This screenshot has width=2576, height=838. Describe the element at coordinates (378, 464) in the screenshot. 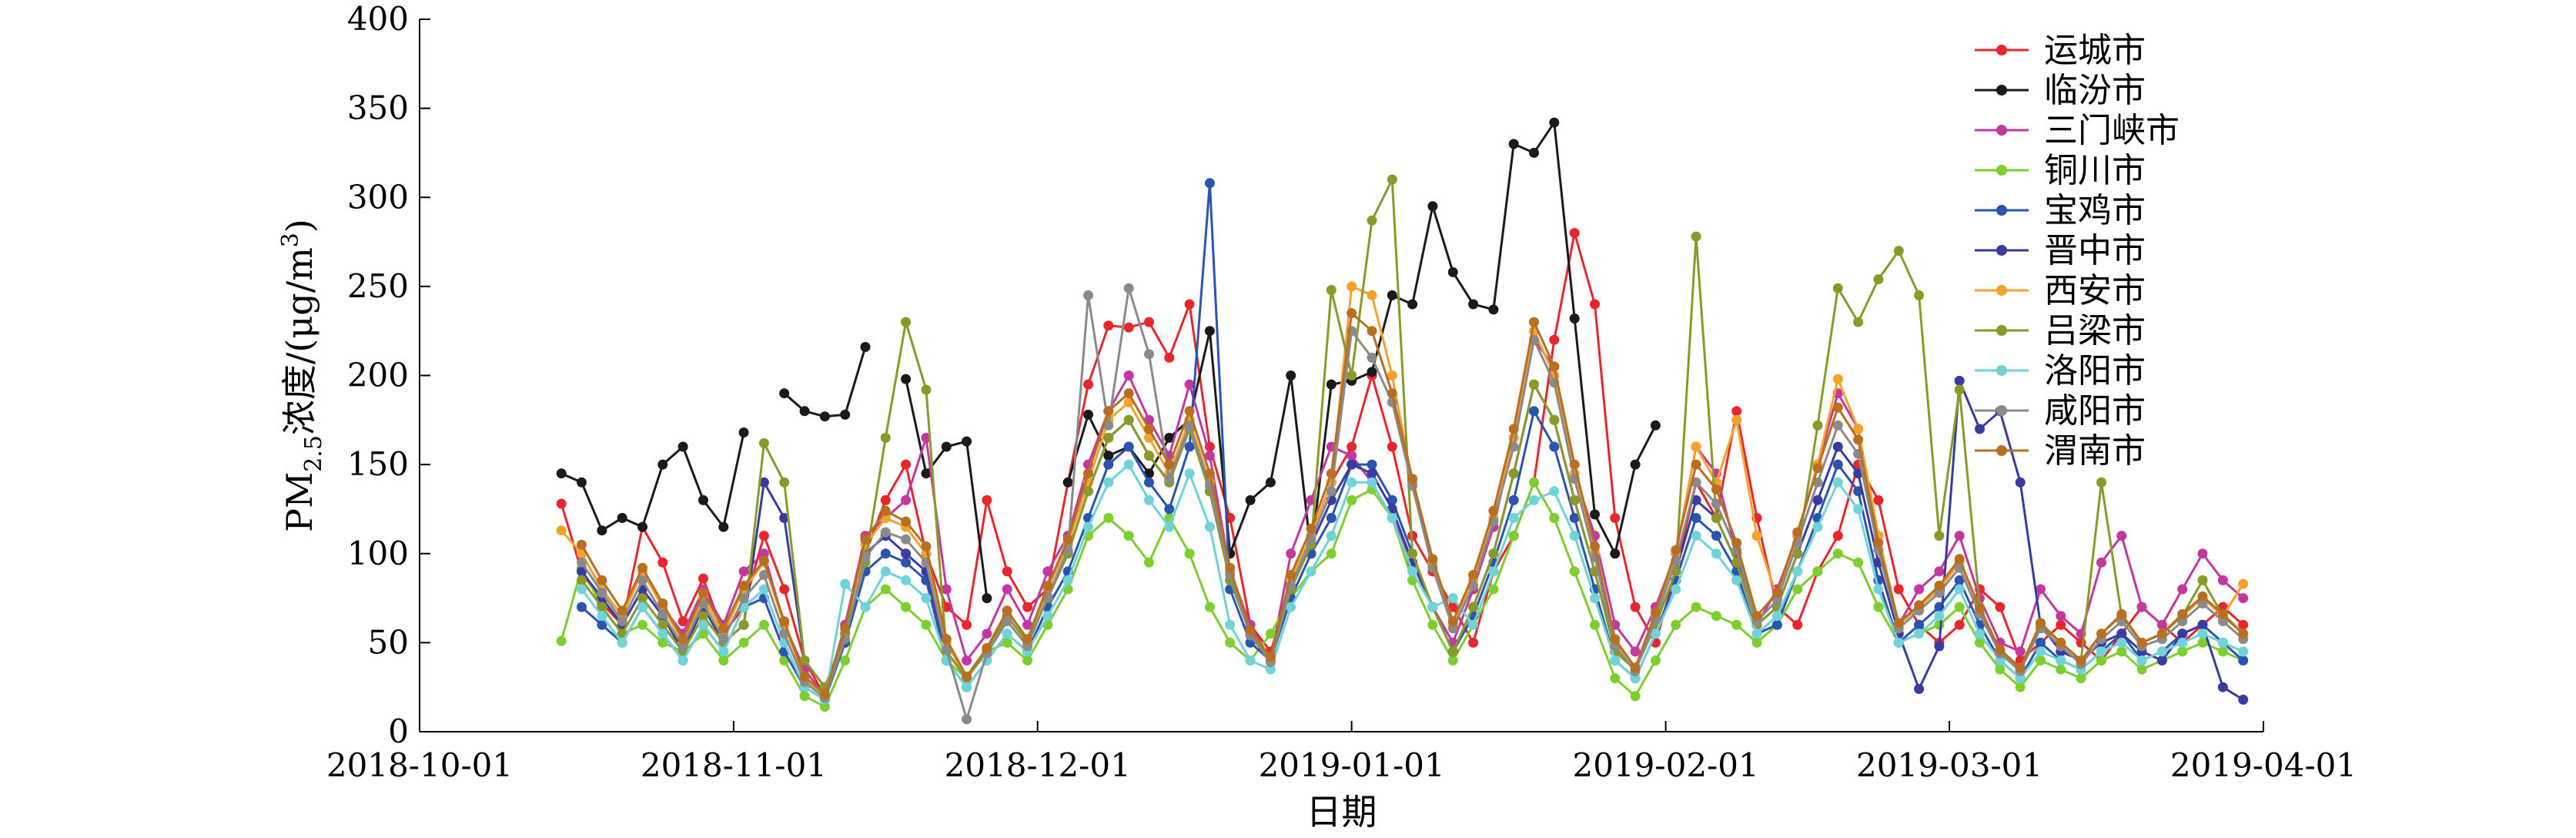

I see `y-tick-label: 150` at that location.